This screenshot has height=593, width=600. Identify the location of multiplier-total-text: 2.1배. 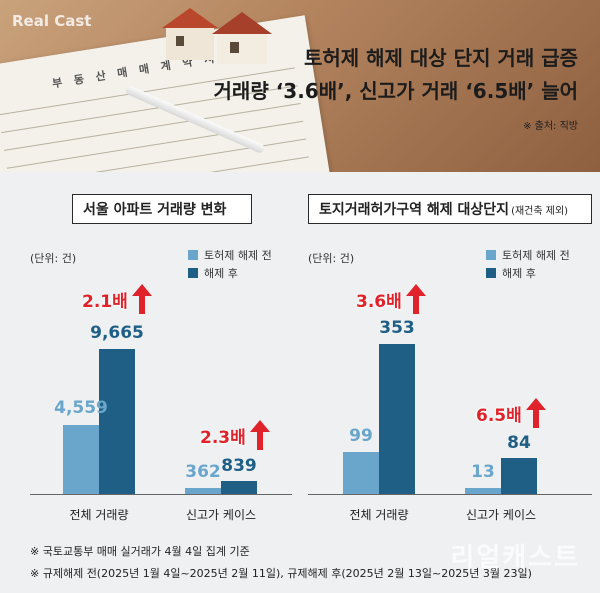
(105, 301).